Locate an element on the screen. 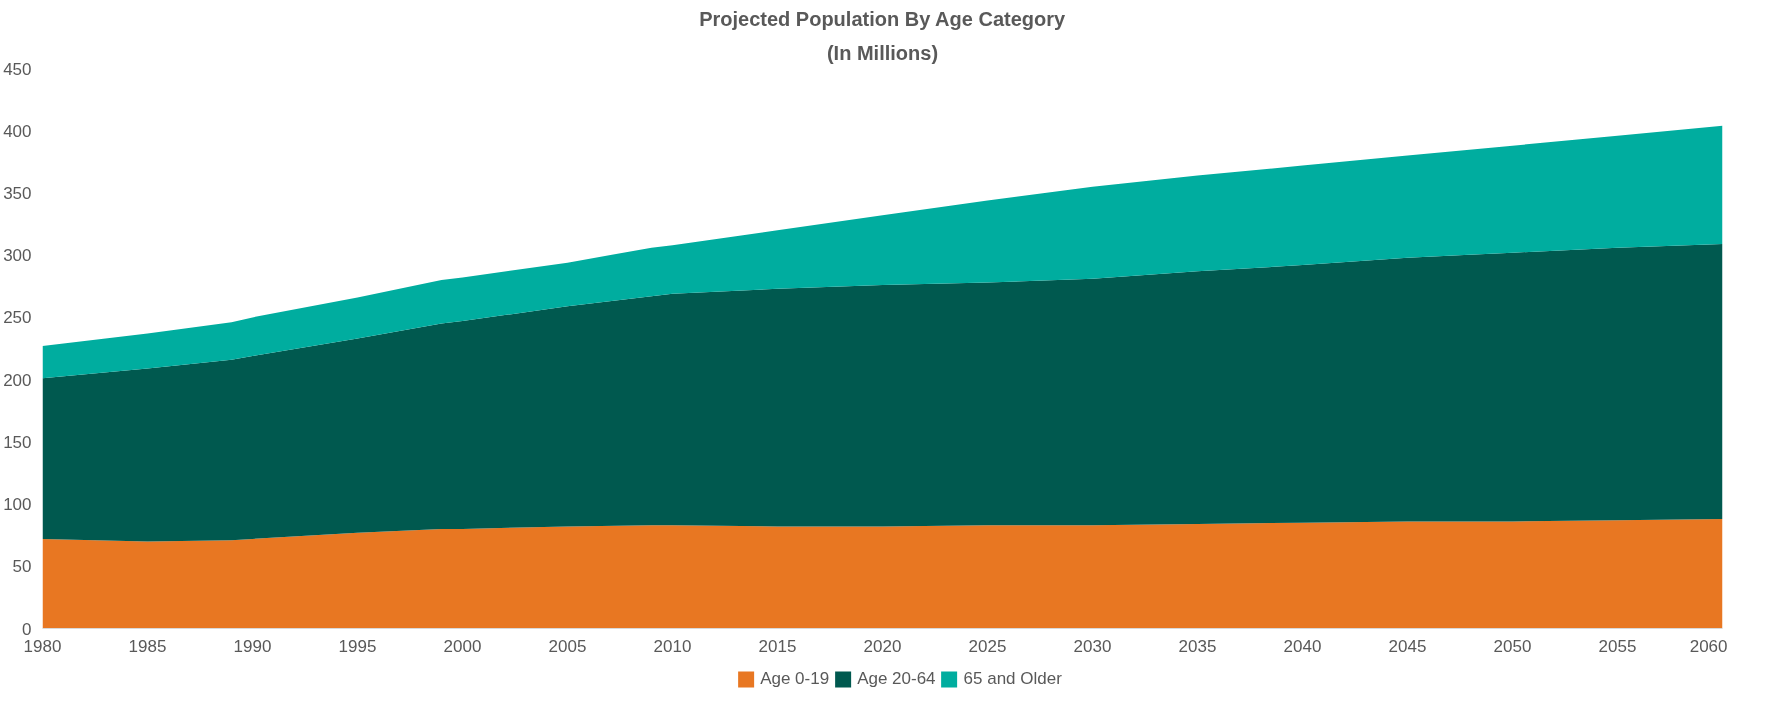  x-tick-label: 2035 is located at coordinates (1197, 646).